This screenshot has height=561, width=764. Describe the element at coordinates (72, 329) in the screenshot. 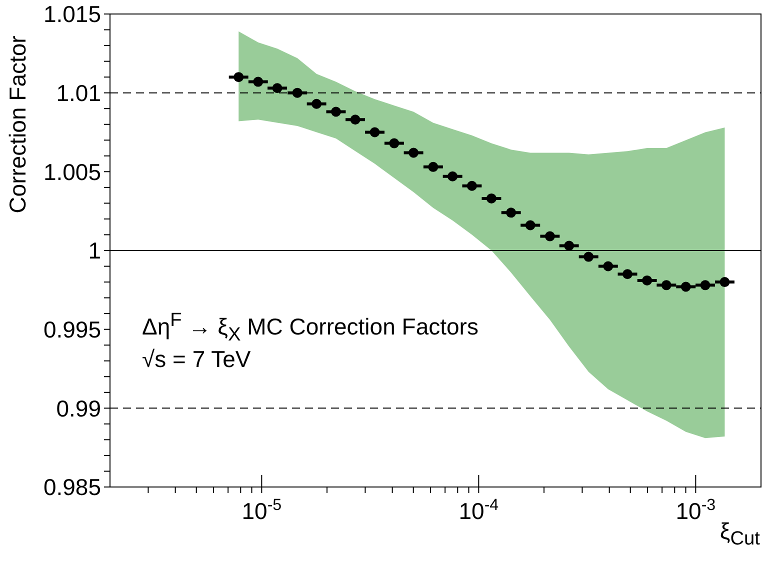

I see `y-tick-label: 0.995` at that location.